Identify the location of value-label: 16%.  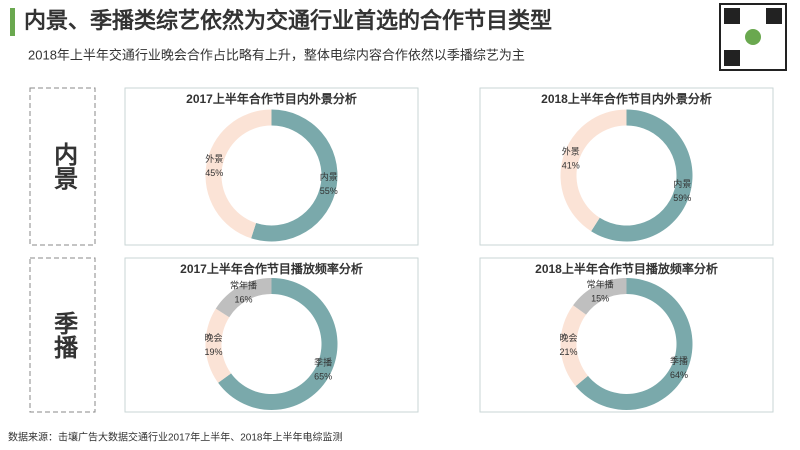
(244, 300).